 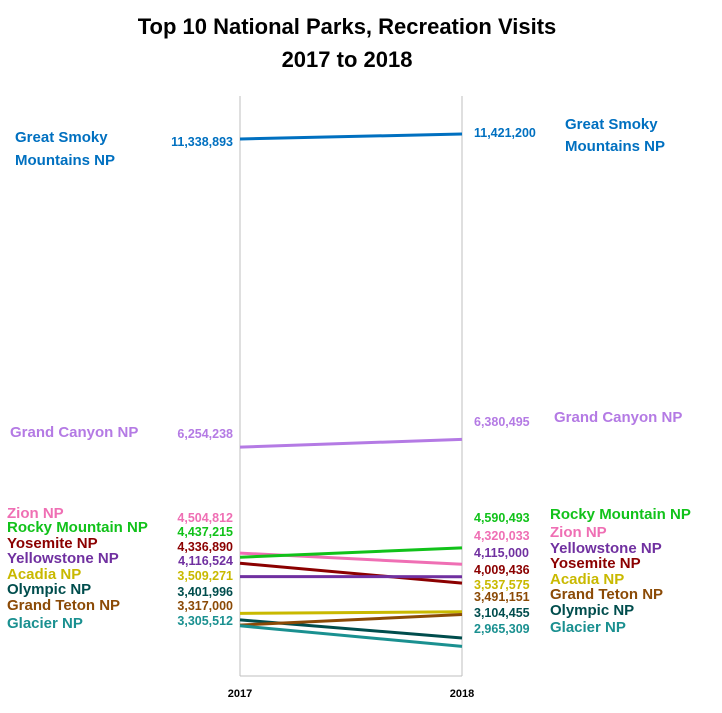 What do you see at coordinates (205, 561) in the screenshot?
I see `value-2017-yellowstone-np: 4,116,524` at bounding box center [205, 561].